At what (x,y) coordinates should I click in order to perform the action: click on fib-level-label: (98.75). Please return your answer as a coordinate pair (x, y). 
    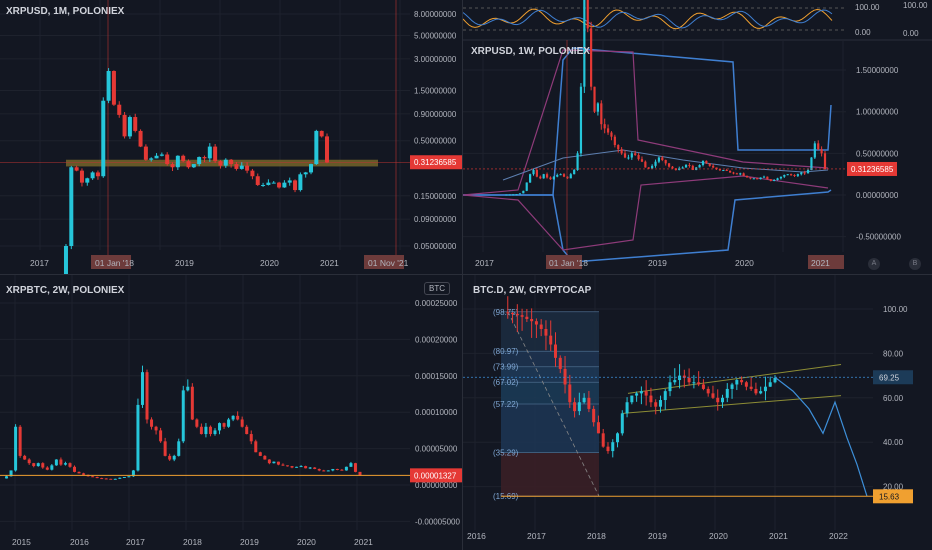
    Looking at the image, I should click on (506, 312).